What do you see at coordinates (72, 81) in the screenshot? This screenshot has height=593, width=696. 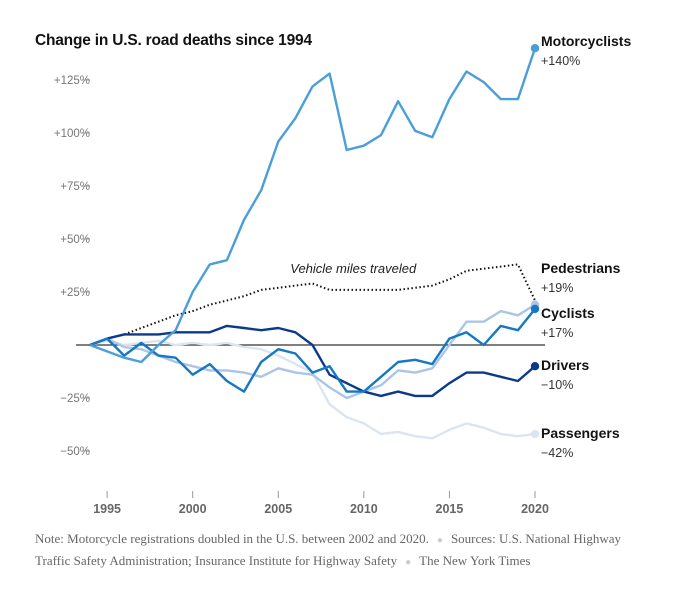 I see `y-tick-label: +125%` at bounding box center [72, 81].